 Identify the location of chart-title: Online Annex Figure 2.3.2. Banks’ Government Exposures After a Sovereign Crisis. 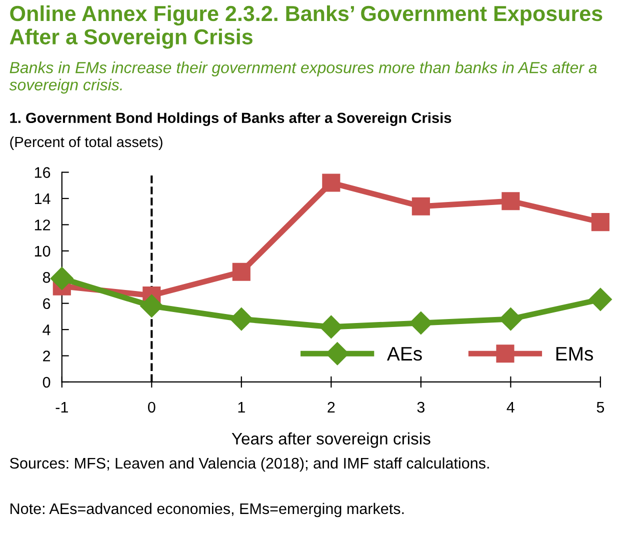
(306, 27).